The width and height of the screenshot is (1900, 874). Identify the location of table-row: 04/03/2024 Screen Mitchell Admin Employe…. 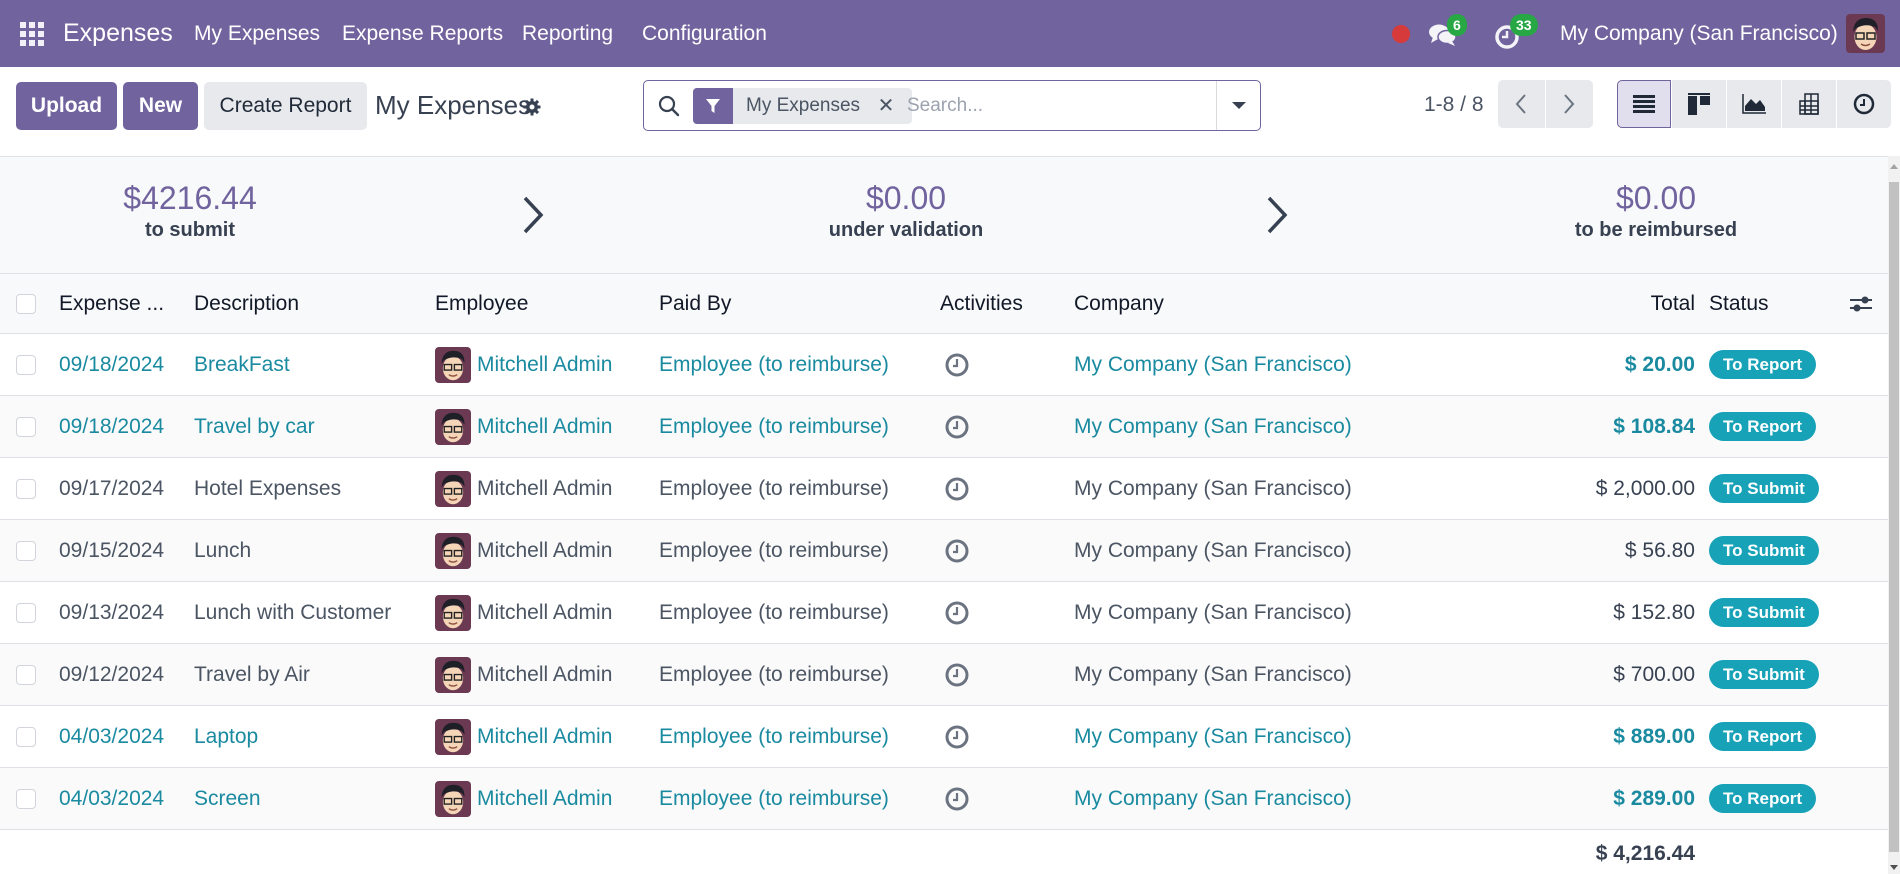
(944, 799).